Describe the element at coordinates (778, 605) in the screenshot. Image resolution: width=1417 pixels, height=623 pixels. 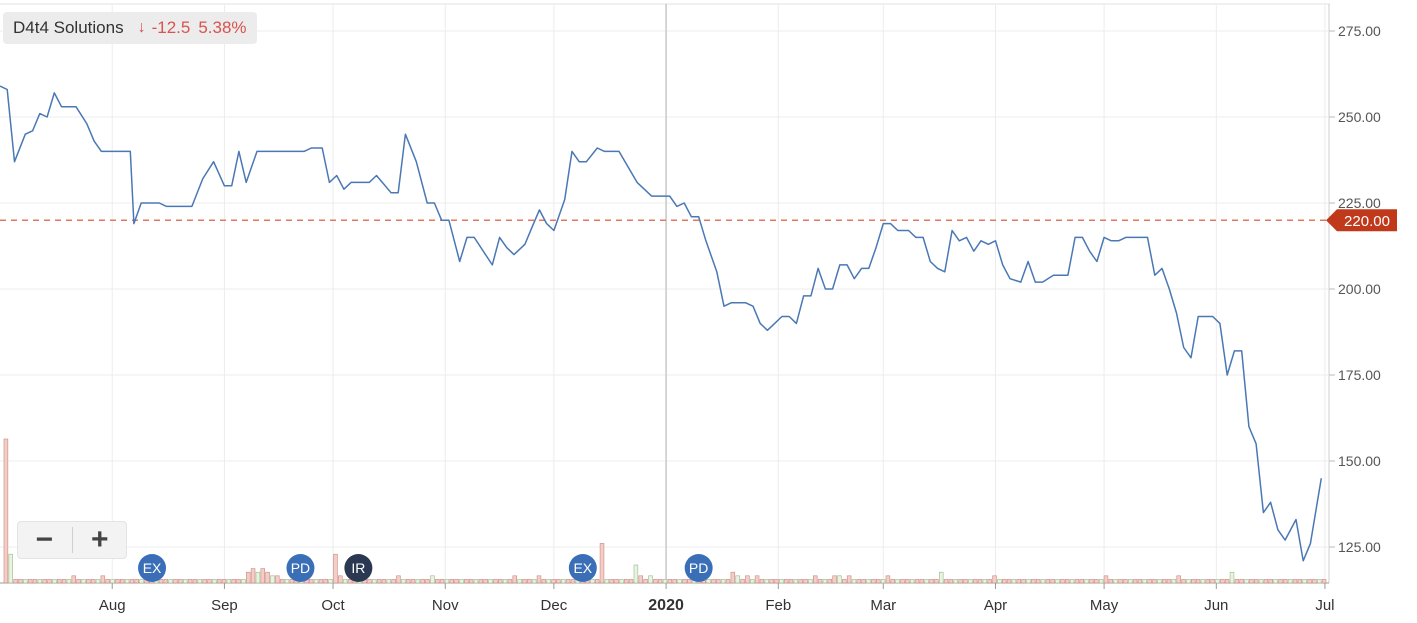
I see `x-tick-label: Feb` at that location.